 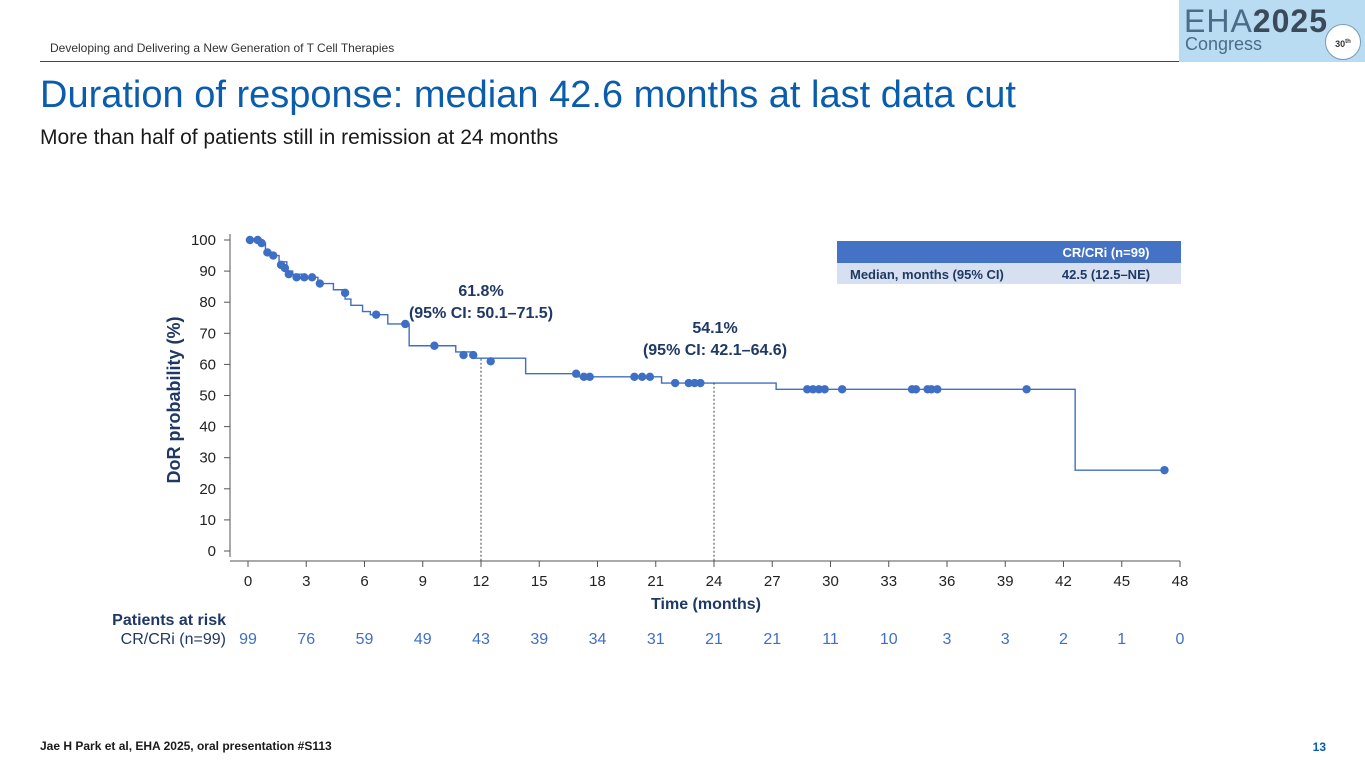 What do you see at coordinates (423, 639) in the screenshot?
I see `risk-count: 49` at bounding box center [423, 639].